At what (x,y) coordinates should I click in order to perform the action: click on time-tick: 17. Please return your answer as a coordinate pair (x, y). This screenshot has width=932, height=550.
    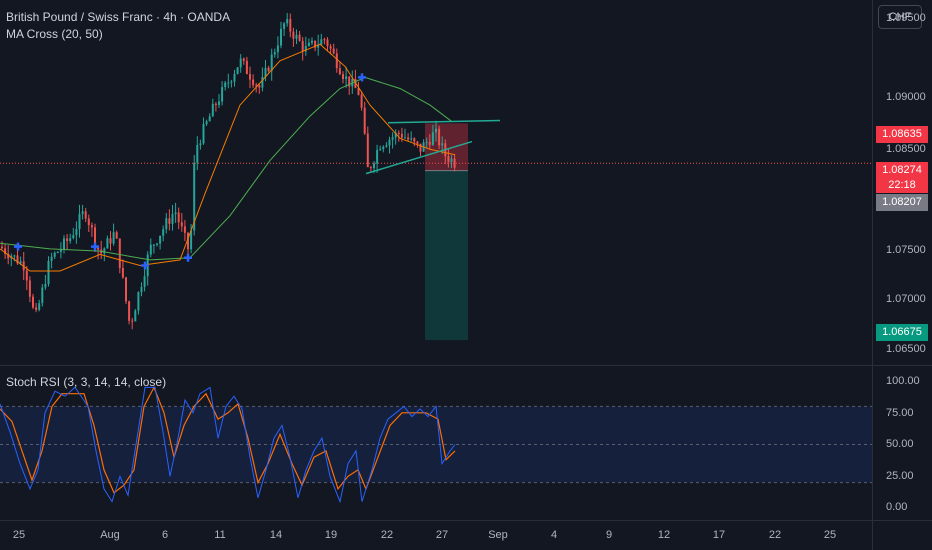
    Looking at the image, I should click on (719, 535).